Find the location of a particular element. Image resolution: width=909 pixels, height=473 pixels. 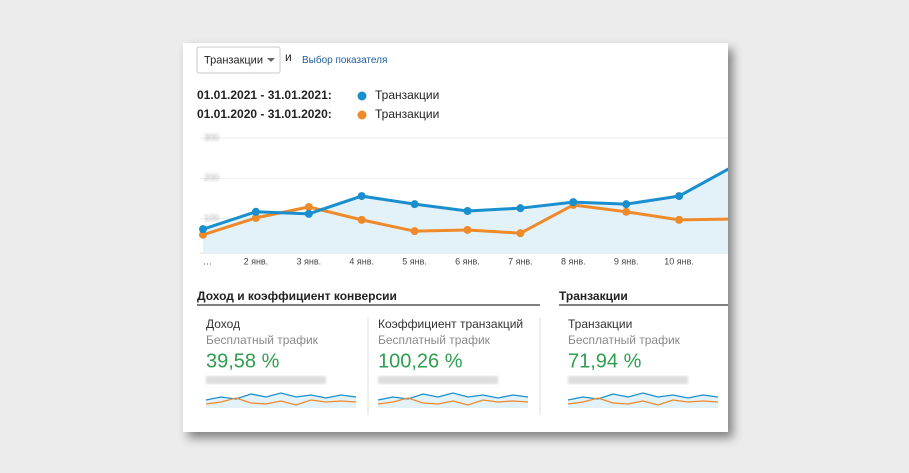

card-value: 100,26 % is located at coordinates (420, 361).